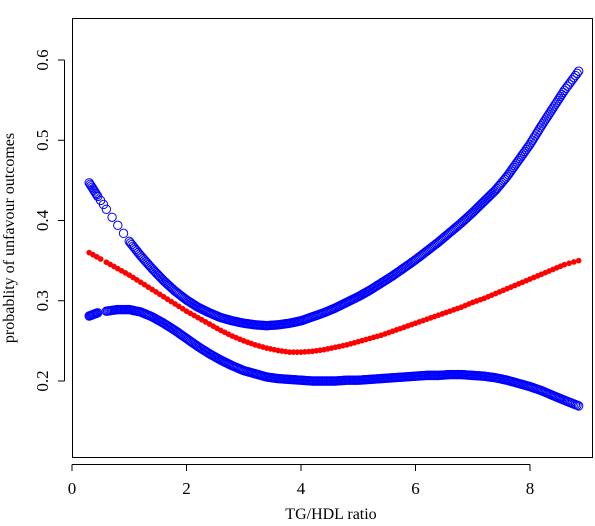 This screenshot has height=526, width=595. Describe the element at coordinates (415, 488) in the screenshot. I see `x-tick-label: 6` at that location.